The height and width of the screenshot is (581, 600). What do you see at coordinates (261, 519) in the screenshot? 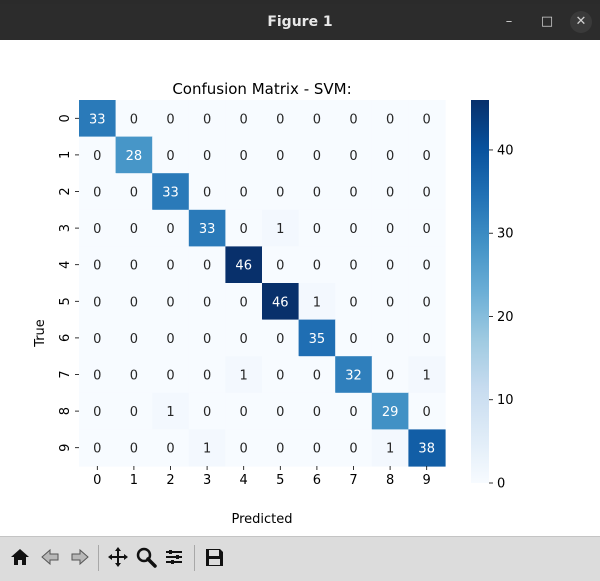
I see `x-axis-label: Predicted` at bounding box center [261, 519].